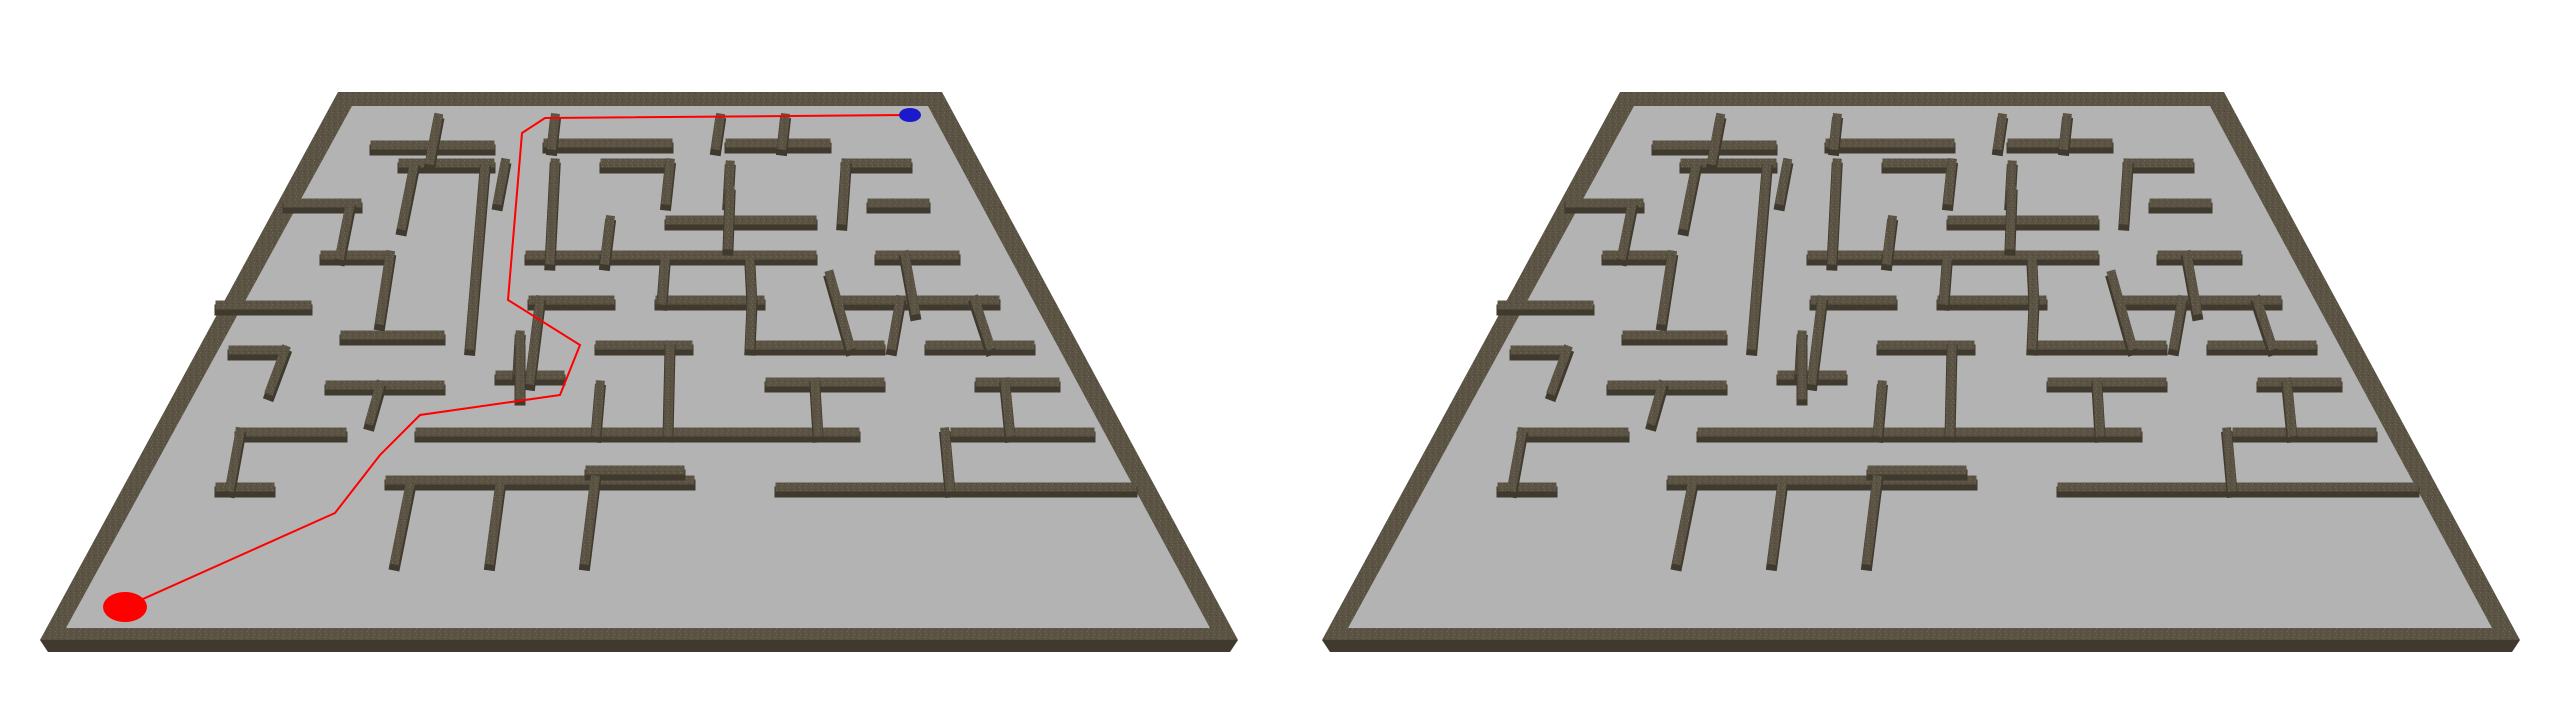 The height and width of the screenshot is (720, 2560). Describe the element at coordinates (910, 115) in the screenshot. I see `goal-marker` at that location.